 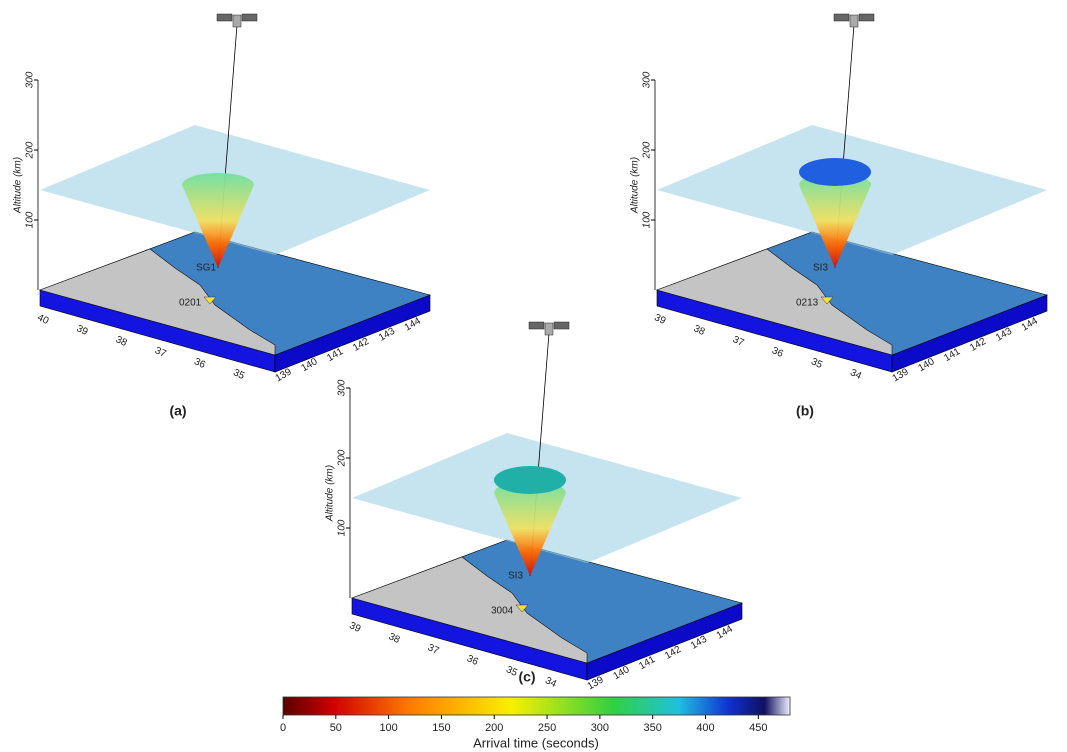 What do you see at coordinates (653, 728) in the screenshot?
I see `colorbar-tick-label: 350` at bounding box center [653, 728].